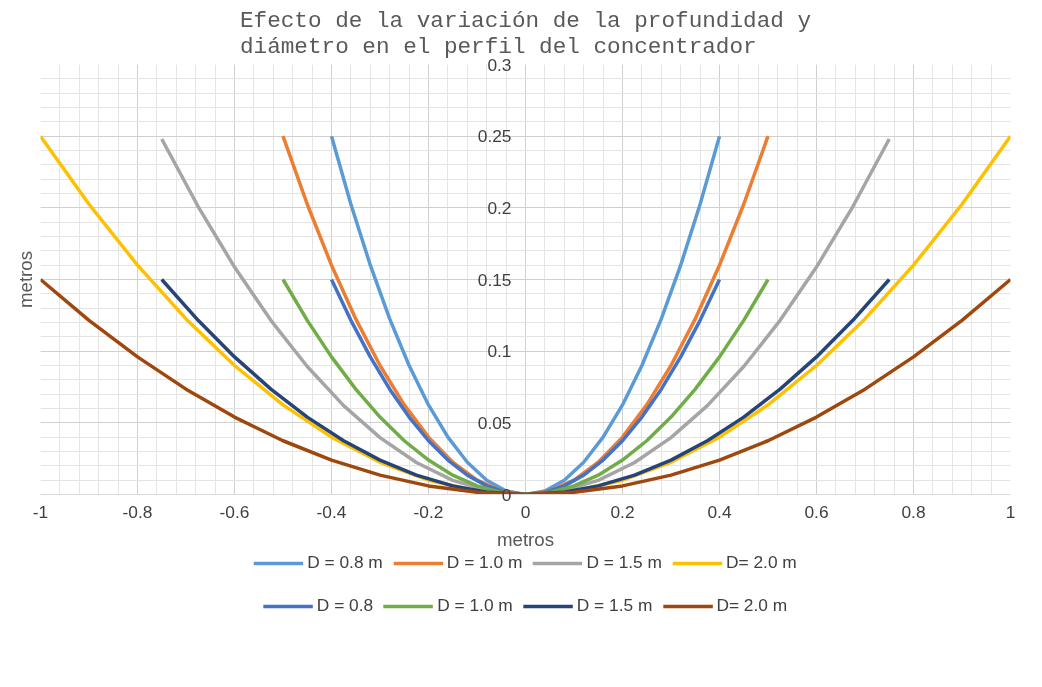 Image resolution: width=1042 pixels, height=687 pixels. What do you see at coordinates (494, 279) in the screenshot?
I see `y-tick-label: 0.15` at bounding box center [494, 279].